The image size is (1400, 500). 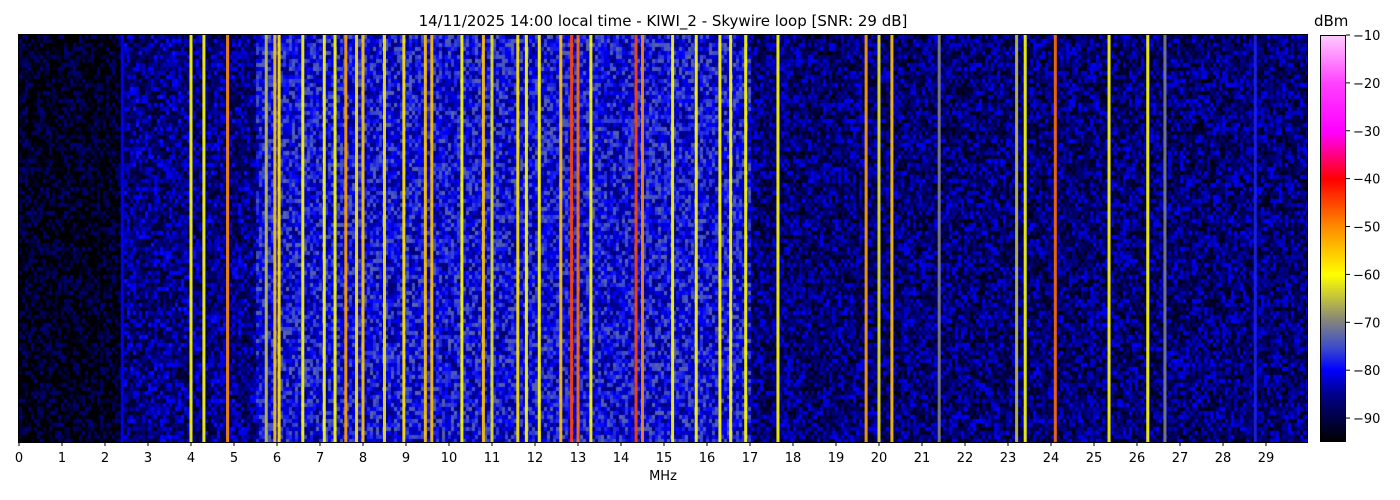 I want to click on colorbar, so click(x=1333, y=238).